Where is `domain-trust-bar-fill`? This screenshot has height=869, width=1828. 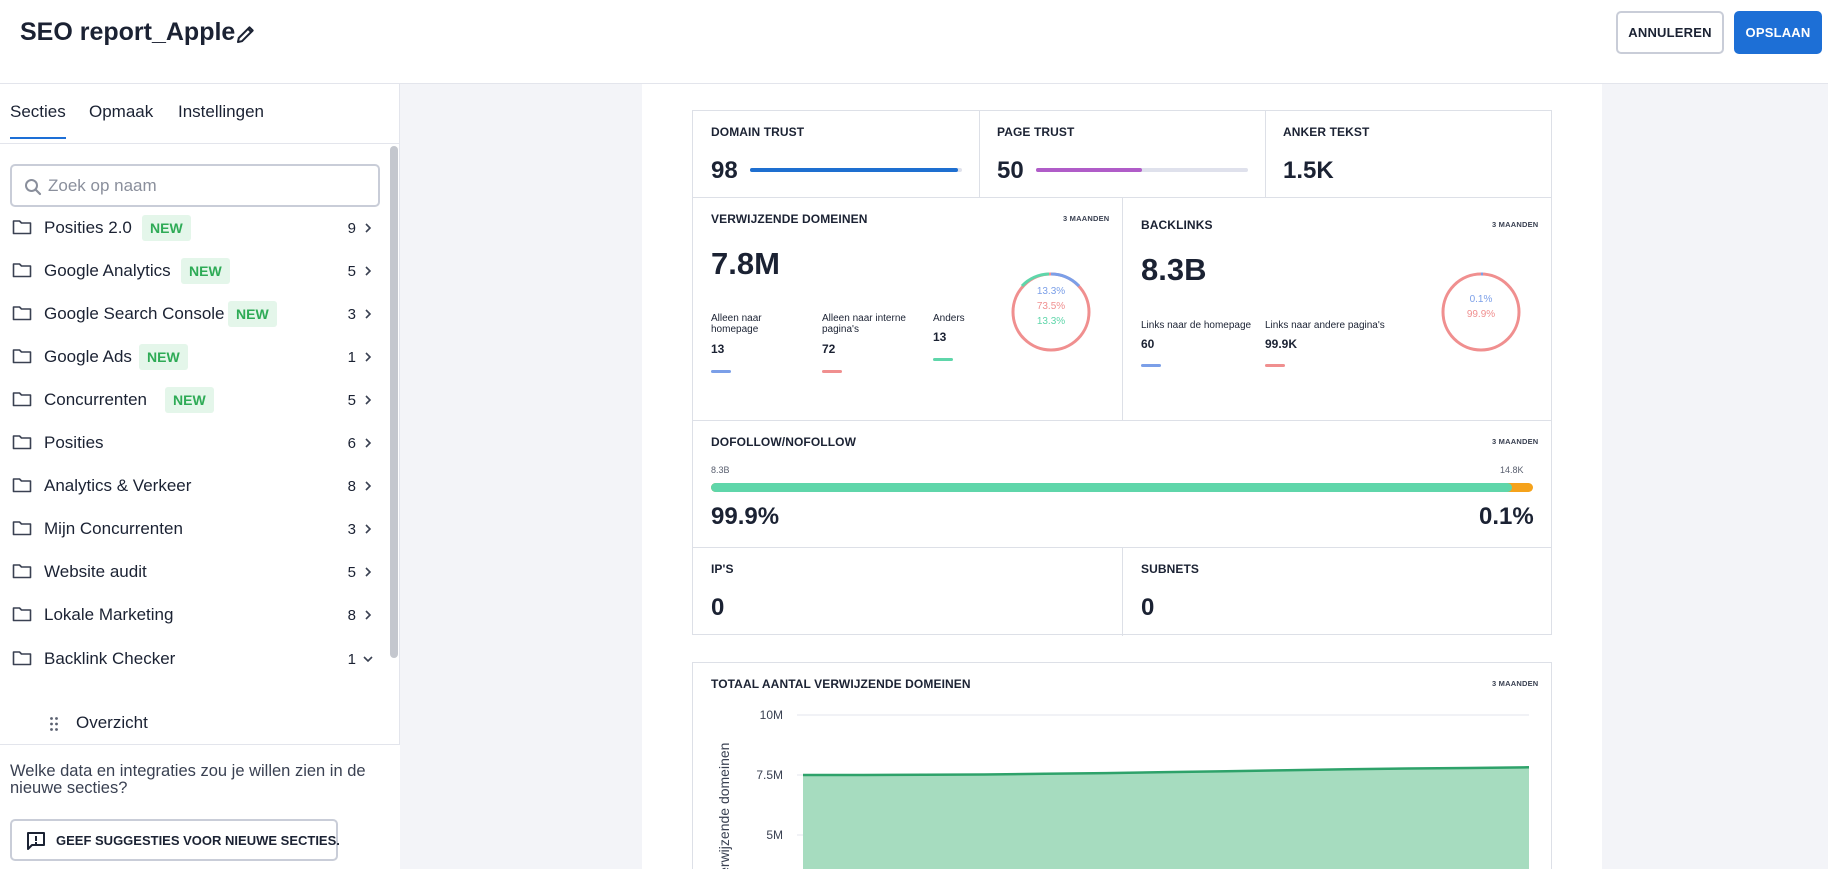
domain-trust-bar-fill is located at coordinates (854, 170).